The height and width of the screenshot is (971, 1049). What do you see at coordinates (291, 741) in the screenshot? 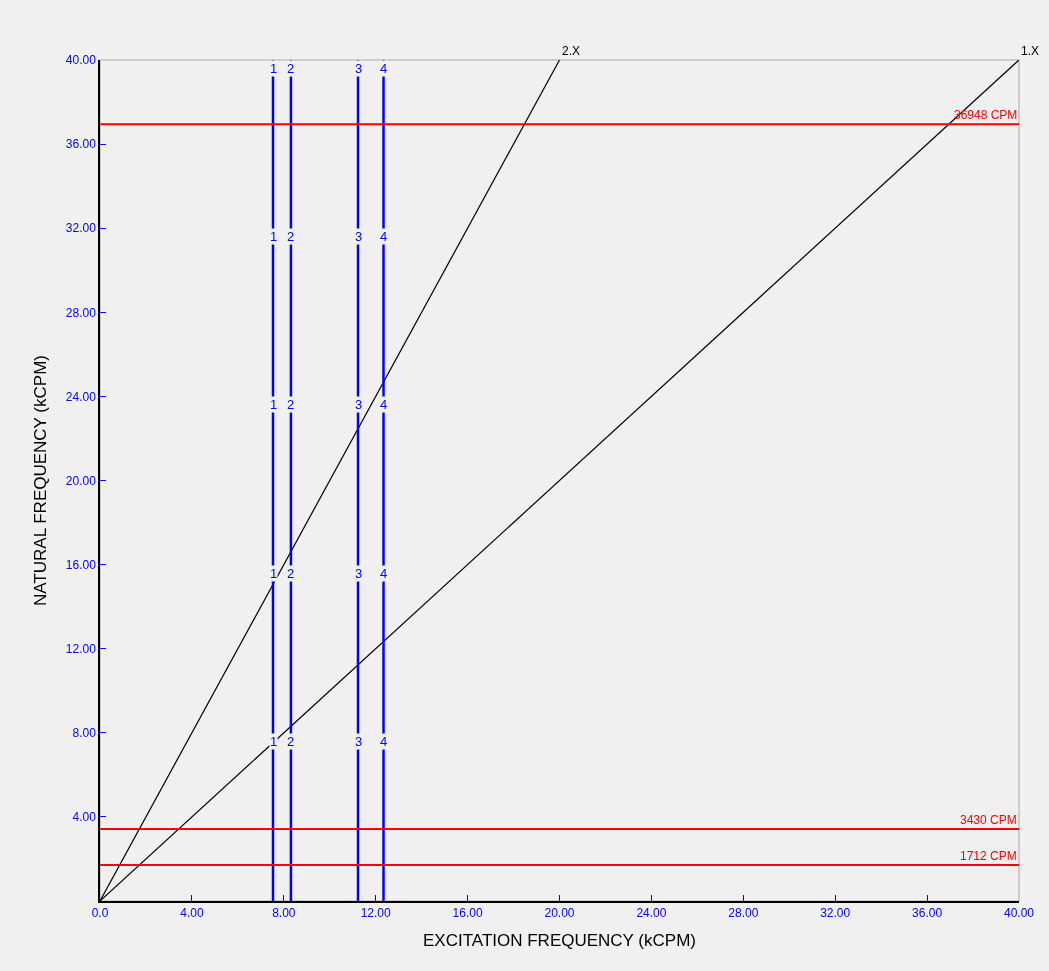
I see `series-label: 2` at bounding box center [291, 741].